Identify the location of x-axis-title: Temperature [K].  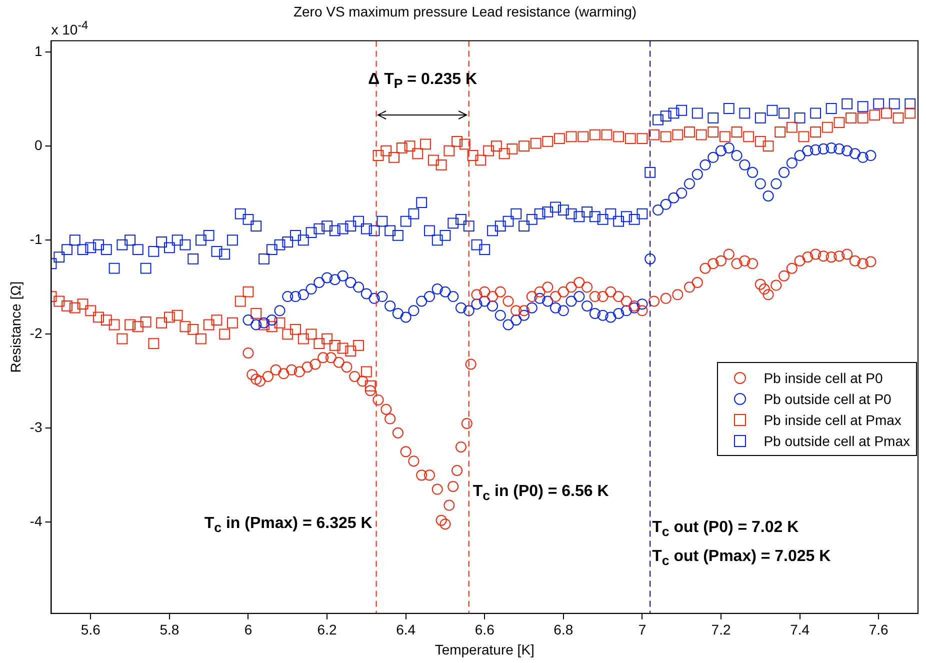
(484, 649).